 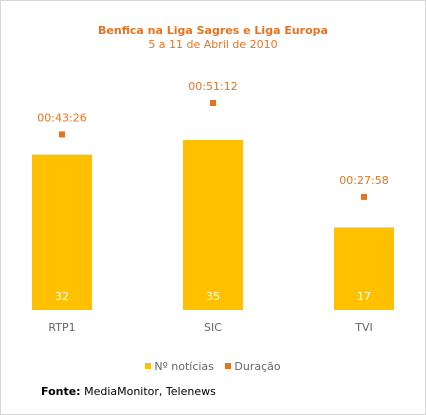 I want to click on legend-item-noticias: Nº notícias, so click(x=179, y=366).